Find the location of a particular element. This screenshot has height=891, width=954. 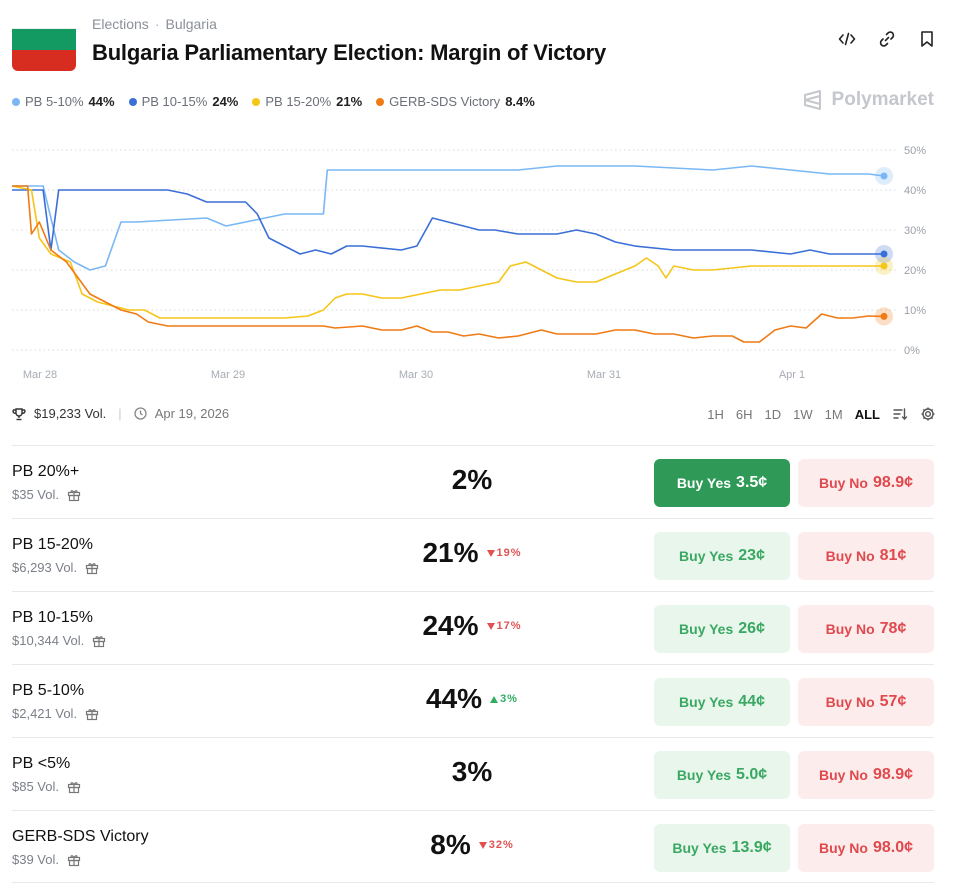

buy-yes-button: Buy Yes 44¢ is located at coordinates (722, 702).